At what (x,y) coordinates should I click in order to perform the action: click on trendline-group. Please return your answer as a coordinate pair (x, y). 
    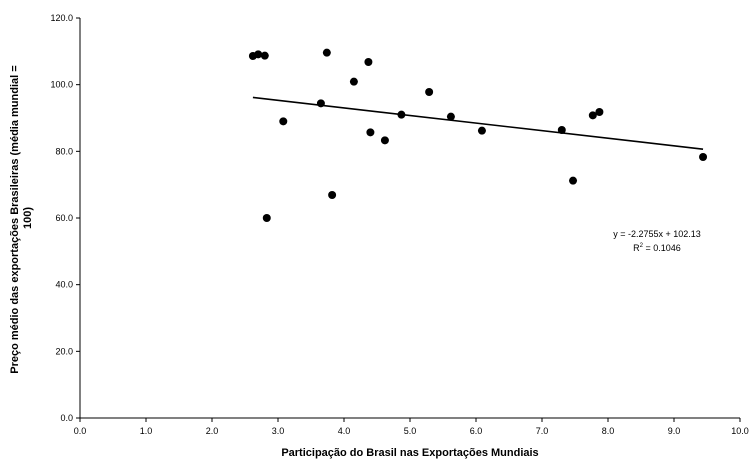
    Looking at the image, I should click on (478, 123).